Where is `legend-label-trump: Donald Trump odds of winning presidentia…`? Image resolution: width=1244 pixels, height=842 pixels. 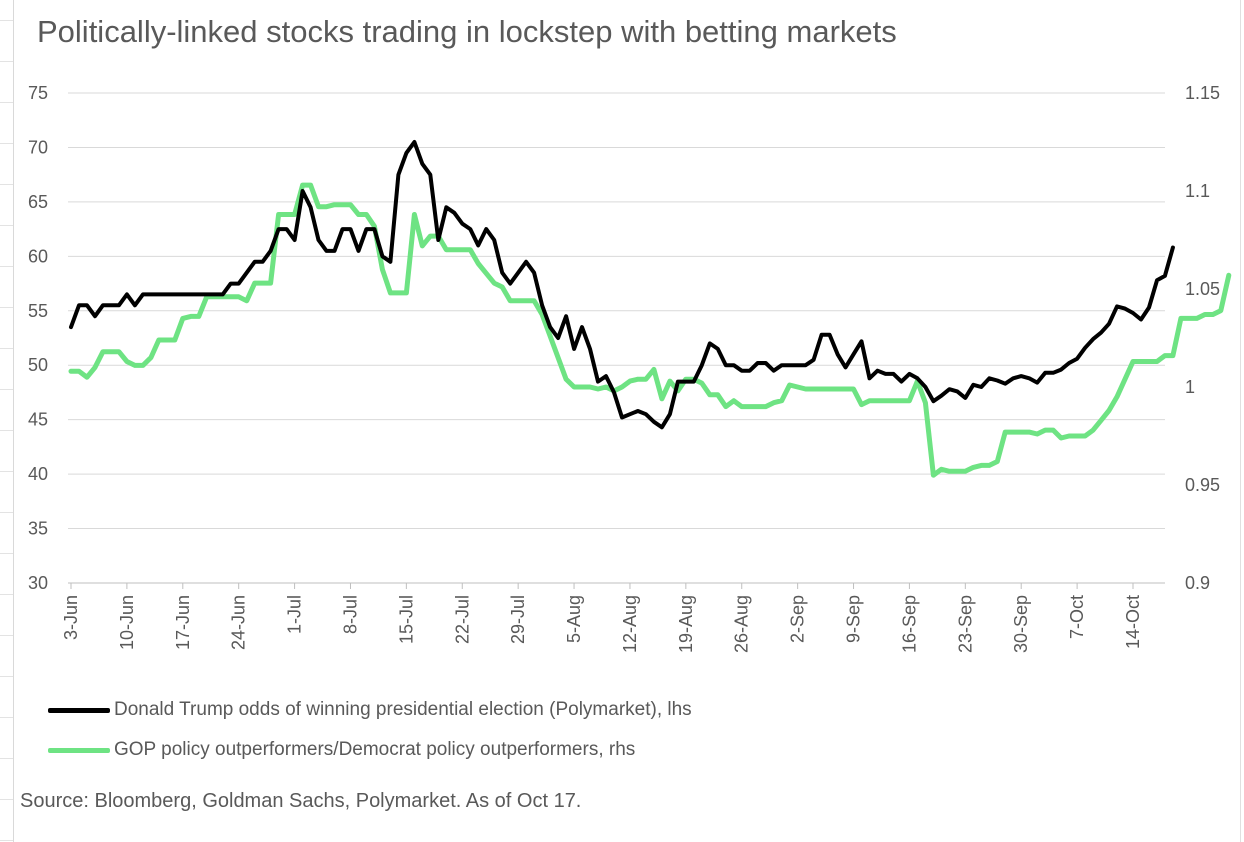
legend-label-trump: Donald Trump odds of winning presidentia… is located at coordinates (403, 709).